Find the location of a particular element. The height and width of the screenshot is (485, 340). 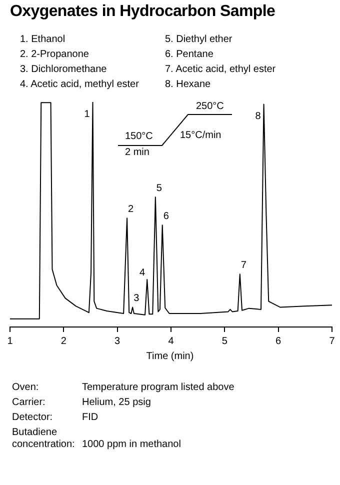

text: FID is located at coordinates (90, 418).